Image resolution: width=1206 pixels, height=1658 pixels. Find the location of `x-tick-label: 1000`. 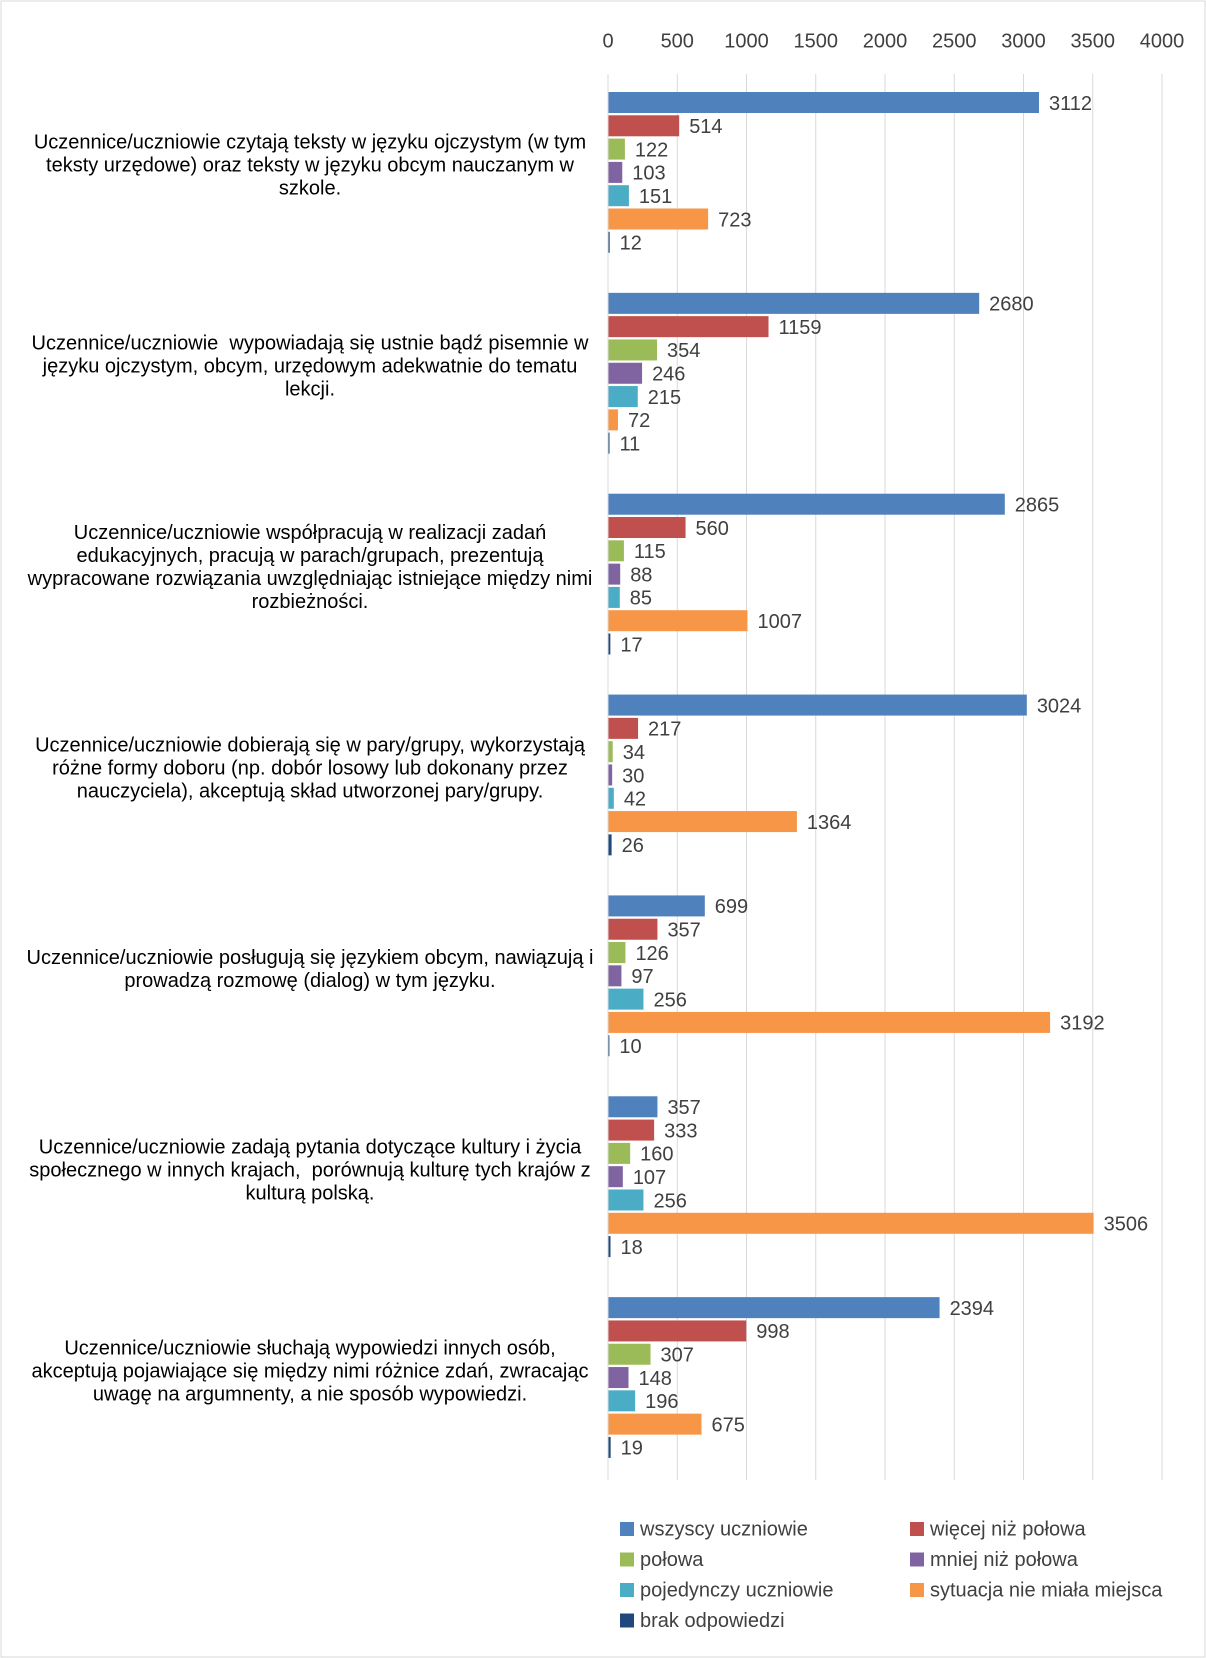

x-tick-label: 1000 is located at coordinates (746, 41).